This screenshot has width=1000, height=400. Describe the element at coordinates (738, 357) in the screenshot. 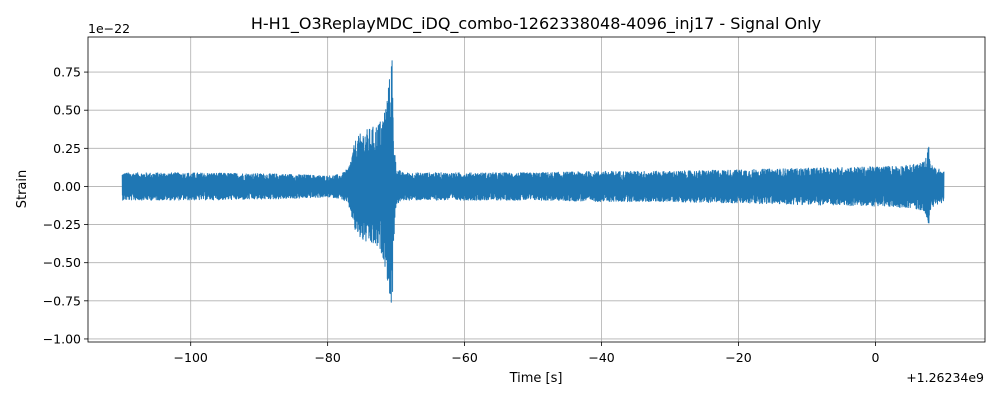

I see `x-tick-label: −20` at that location.